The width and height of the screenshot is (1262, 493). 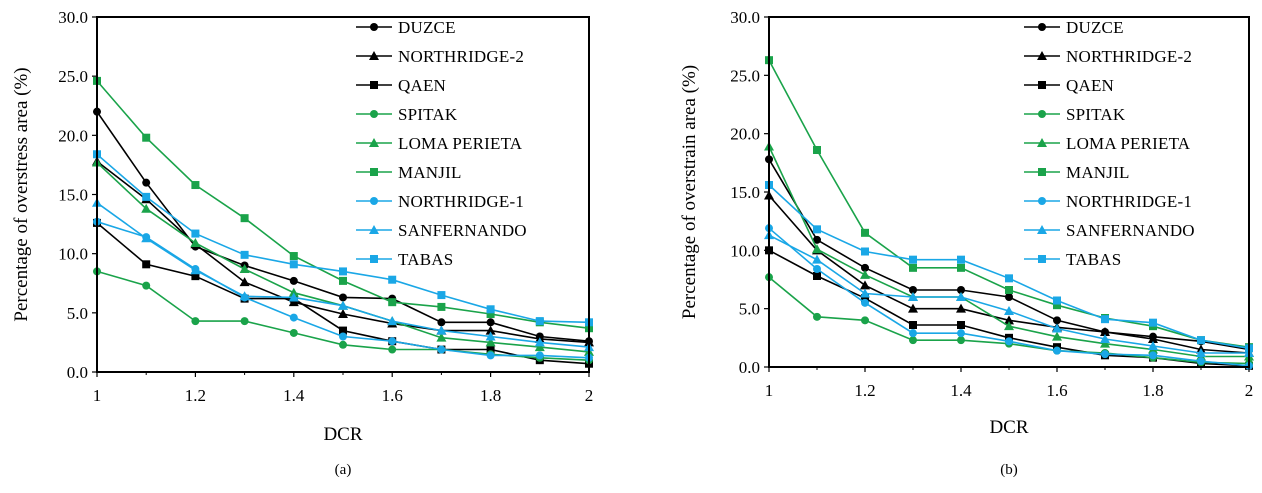 What do you see at coordinates (77, 313) in the screenshot?
I see `y-tick-label: 5.0` at bounding box center [77, 313].